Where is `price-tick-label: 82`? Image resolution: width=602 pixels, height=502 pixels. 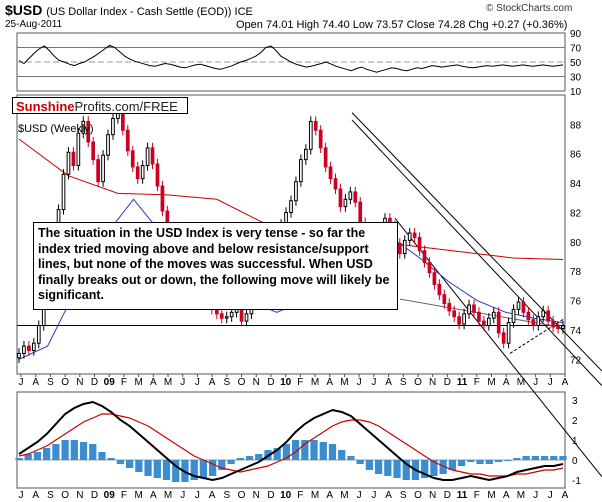 price-tick-label: 82 is located at coordinates (576, 213).